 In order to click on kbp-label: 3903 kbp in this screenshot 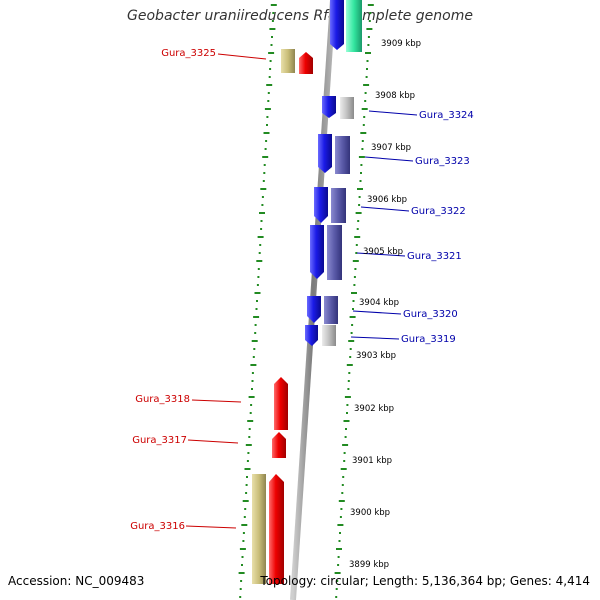, I will do `click(376, 356)`.